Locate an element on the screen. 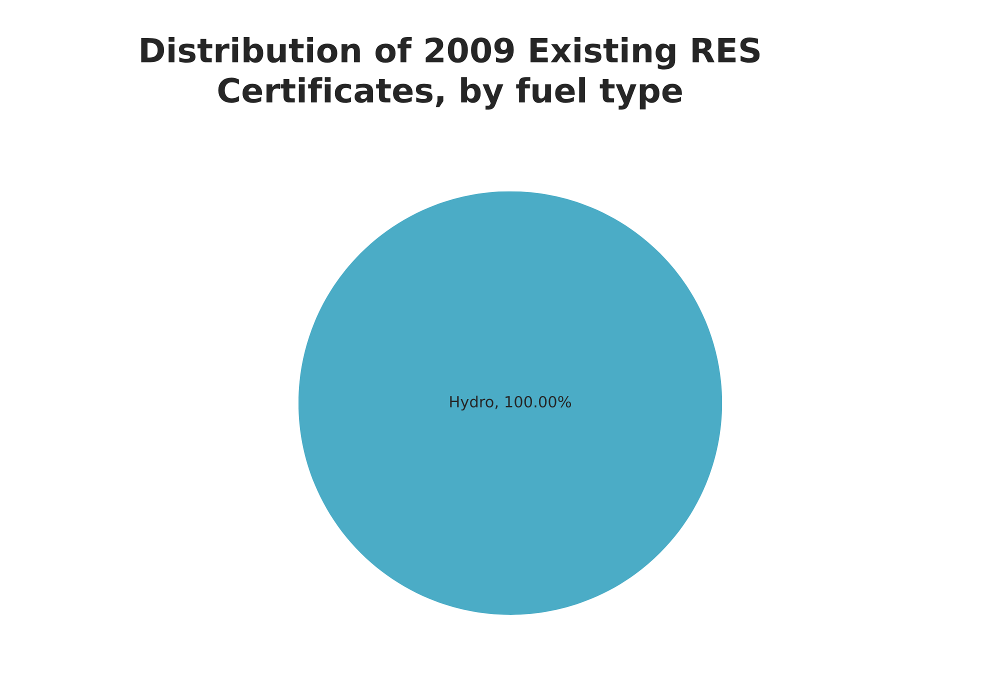  slice-label: Hydro, 100.00% is located at coordinates (511, 403).